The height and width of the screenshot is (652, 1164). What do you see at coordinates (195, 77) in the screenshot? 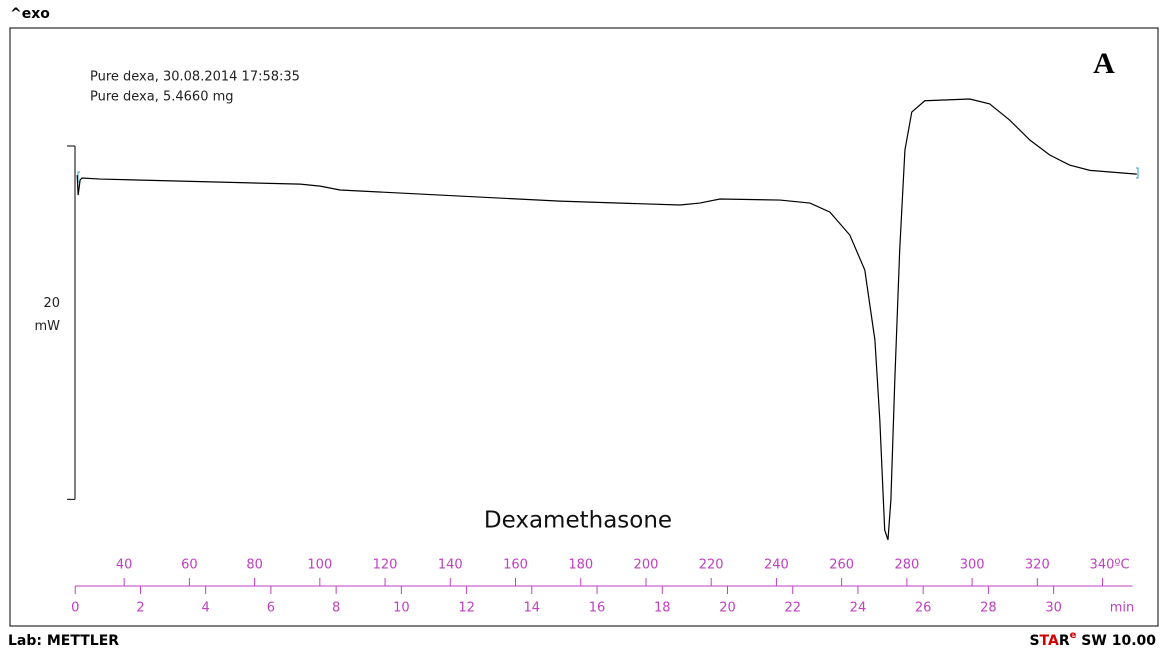
I see `annotation: Pure dexa, 30.08.2014 17:58:35` at bounding box center [195, 77].